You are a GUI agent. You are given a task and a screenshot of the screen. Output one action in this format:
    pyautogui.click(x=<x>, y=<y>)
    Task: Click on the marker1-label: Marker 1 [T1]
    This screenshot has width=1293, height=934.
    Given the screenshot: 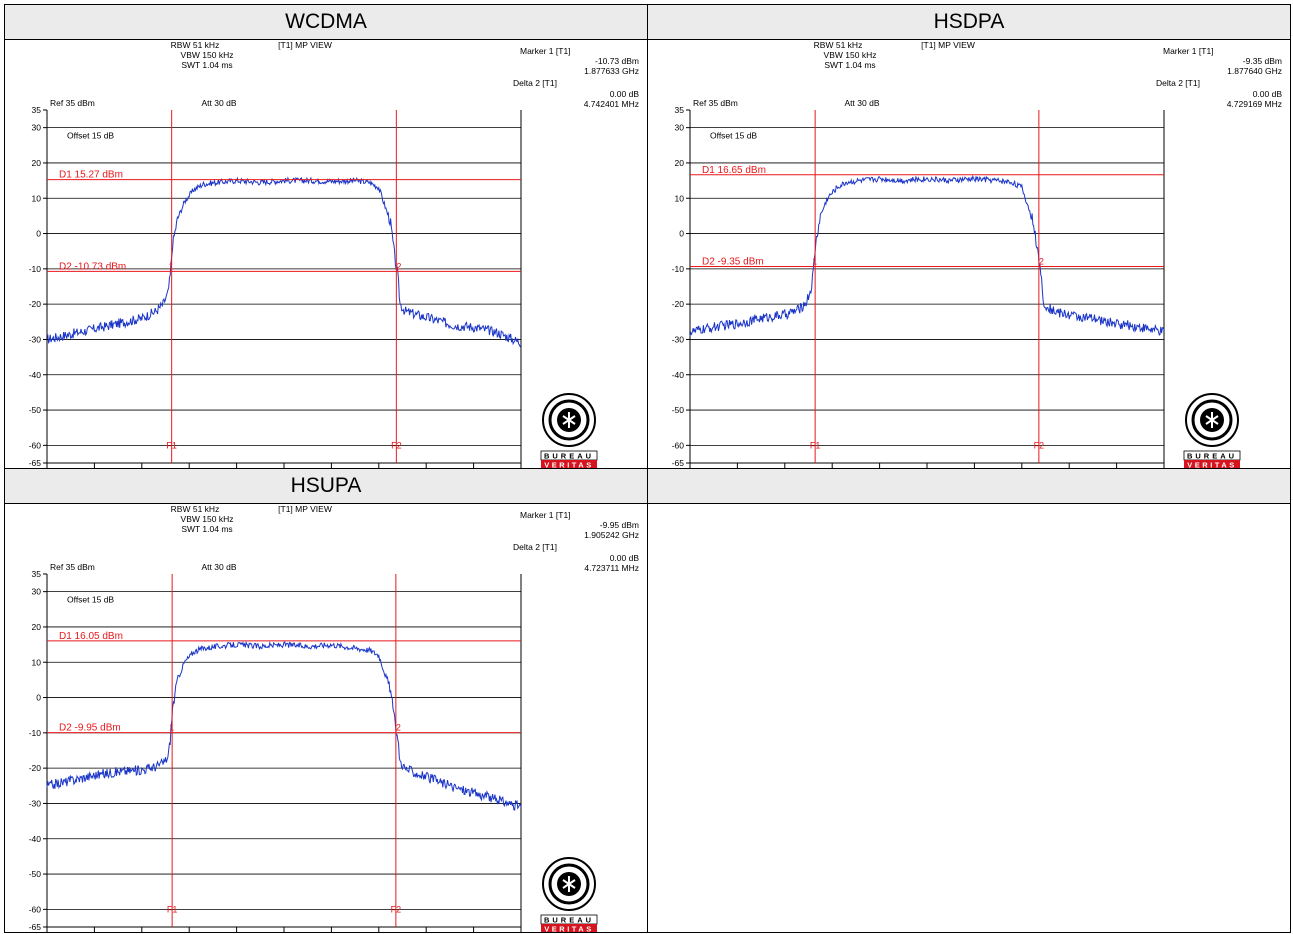 What is the action you would take?
    pyautogui.click(x=545, y=51)
    